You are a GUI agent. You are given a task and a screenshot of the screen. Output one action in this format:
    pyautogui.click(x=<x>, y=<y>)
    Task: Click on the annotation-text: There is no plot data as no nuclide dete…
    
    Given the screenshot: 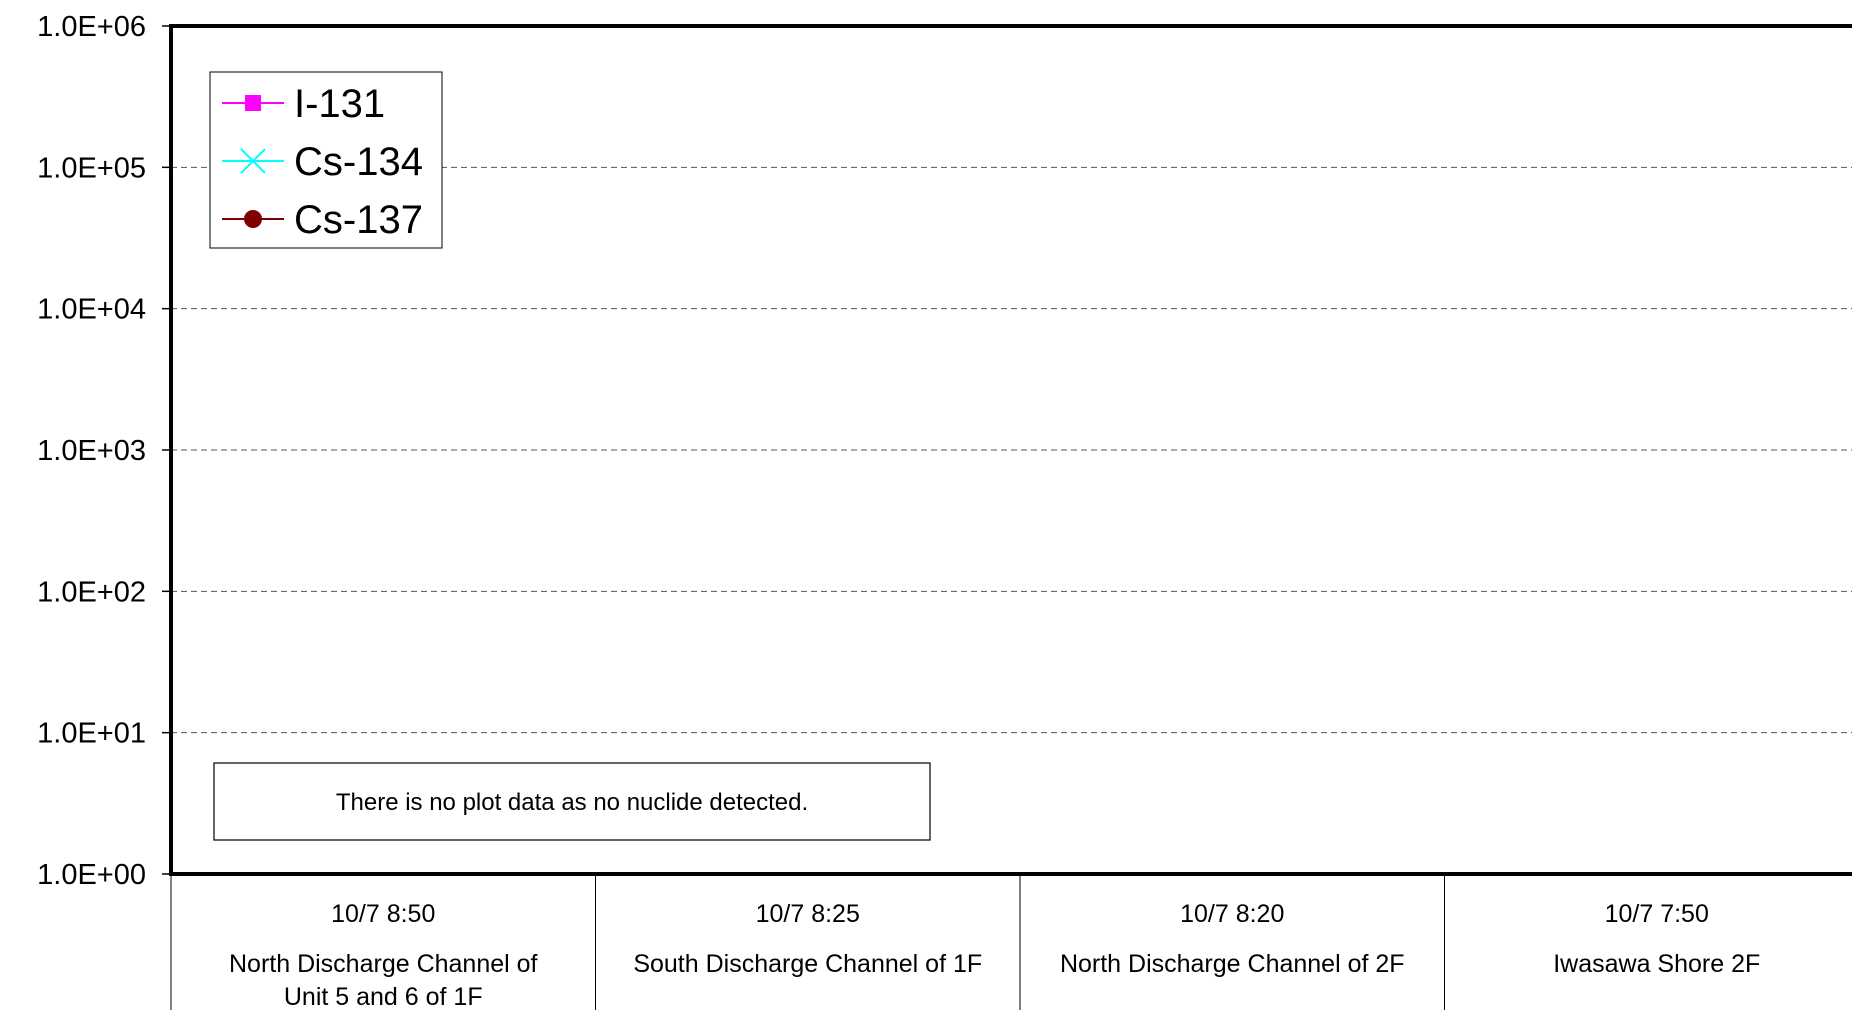 What is the action you would take?
    pyautogui.click(x=572, y=802)
    